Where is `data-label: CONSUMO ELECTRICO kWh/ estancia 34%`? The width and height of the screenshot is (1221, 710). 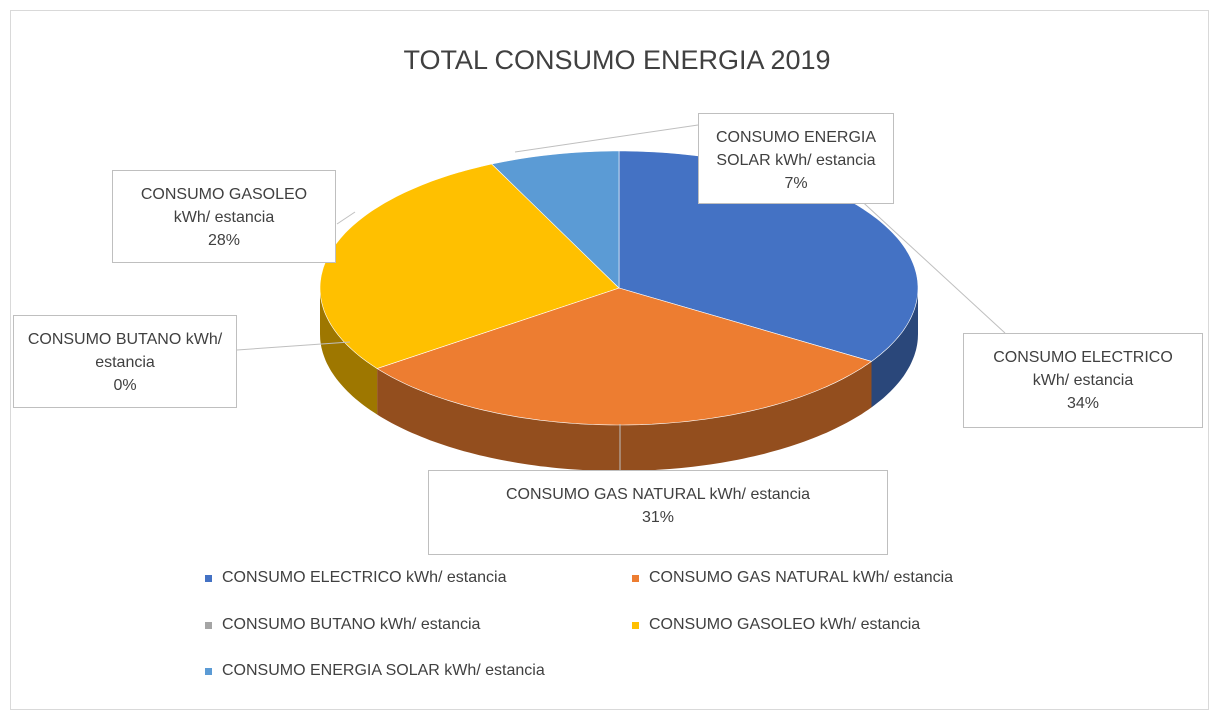
data-label: CONSUMO ELECTRICO kWh/ estancia 34% is located at coordinates (1083, 380).